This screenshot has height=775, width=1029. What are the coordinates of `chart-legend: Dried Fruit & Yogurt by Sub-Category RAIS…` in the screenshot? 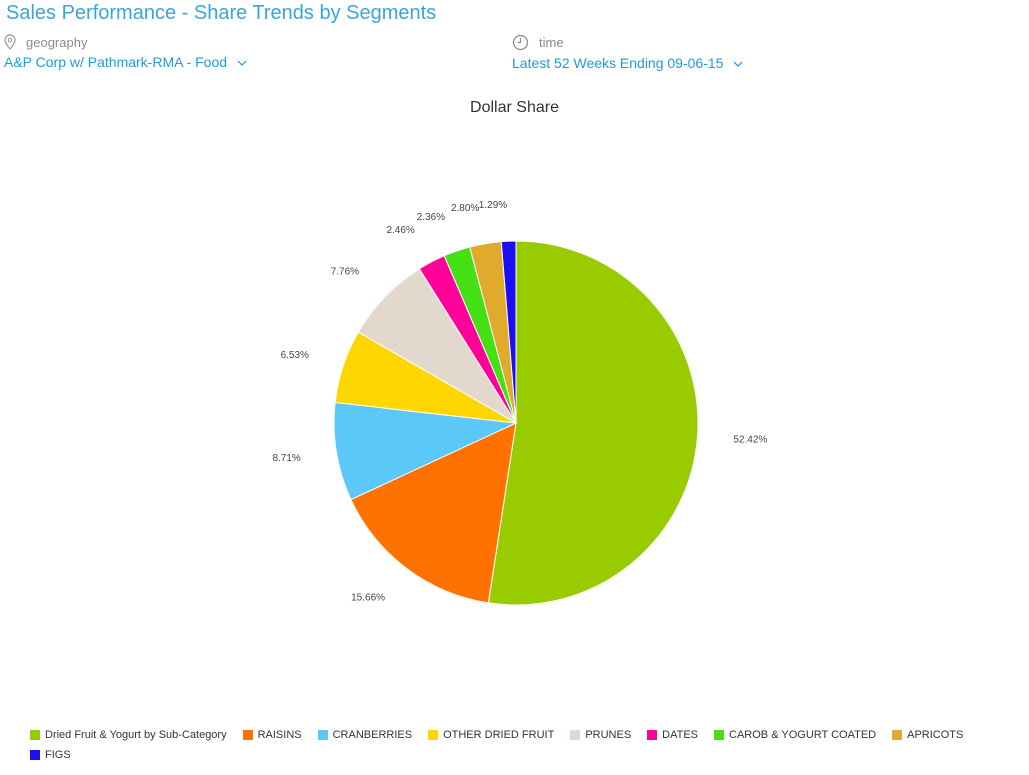 It's located at (525, 745).